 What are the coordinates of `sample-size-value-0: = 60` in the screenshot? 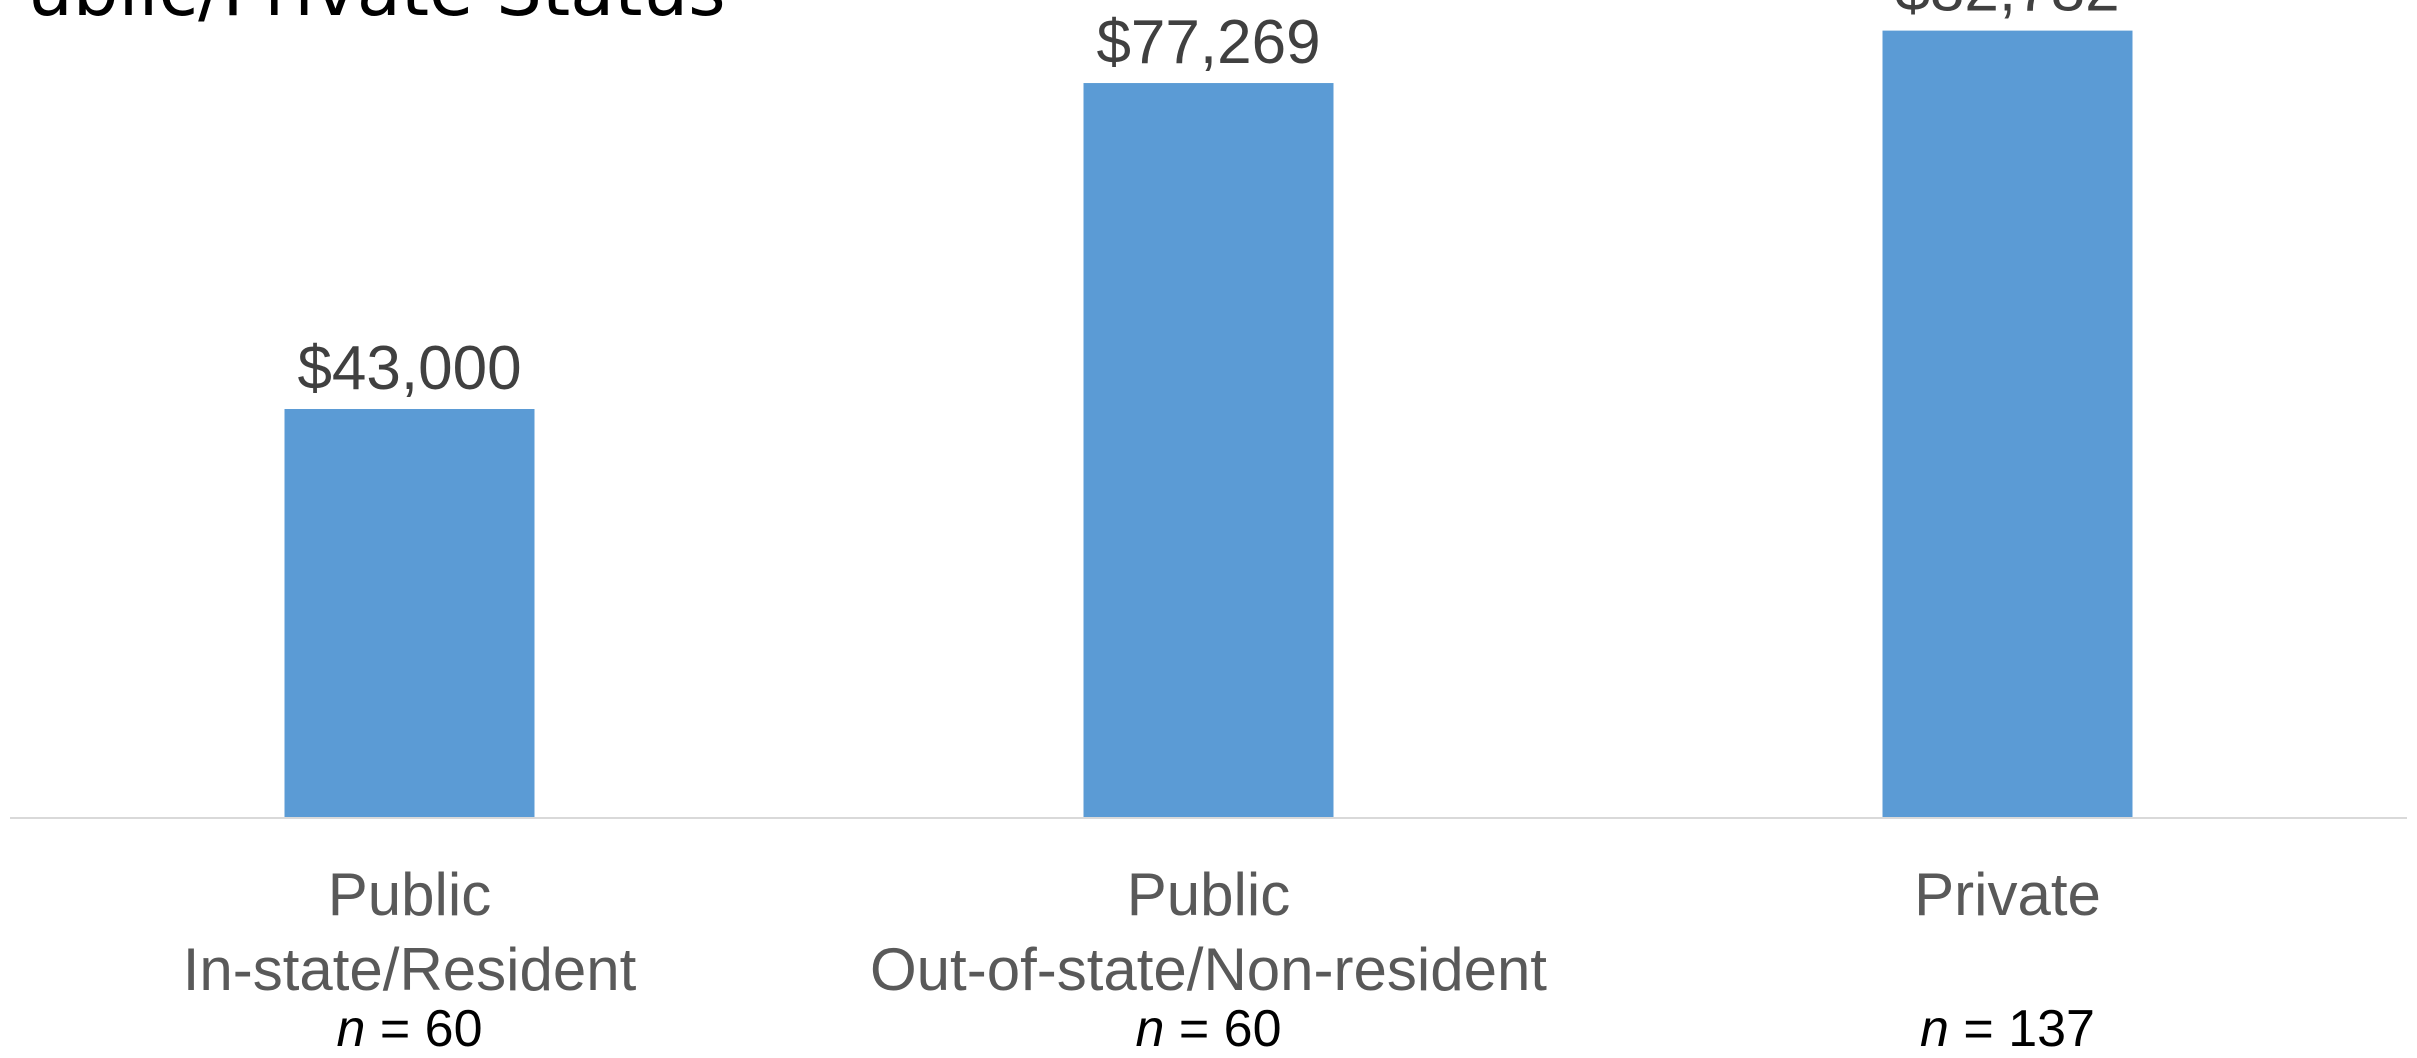 It's located at (423, 1029).